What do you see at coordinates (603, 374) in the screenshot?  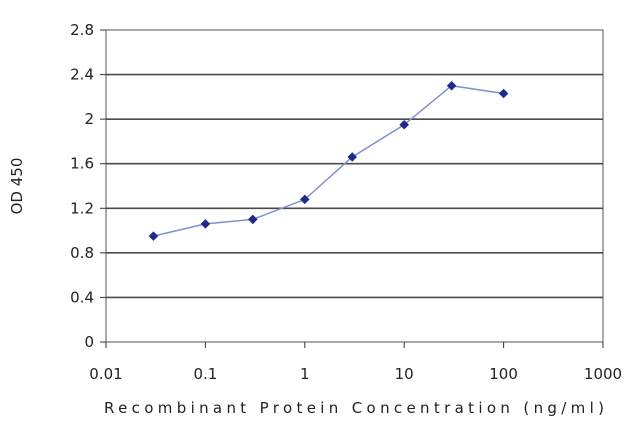 I see `x-tick-label: 1000` at bounding box center [603, 374].